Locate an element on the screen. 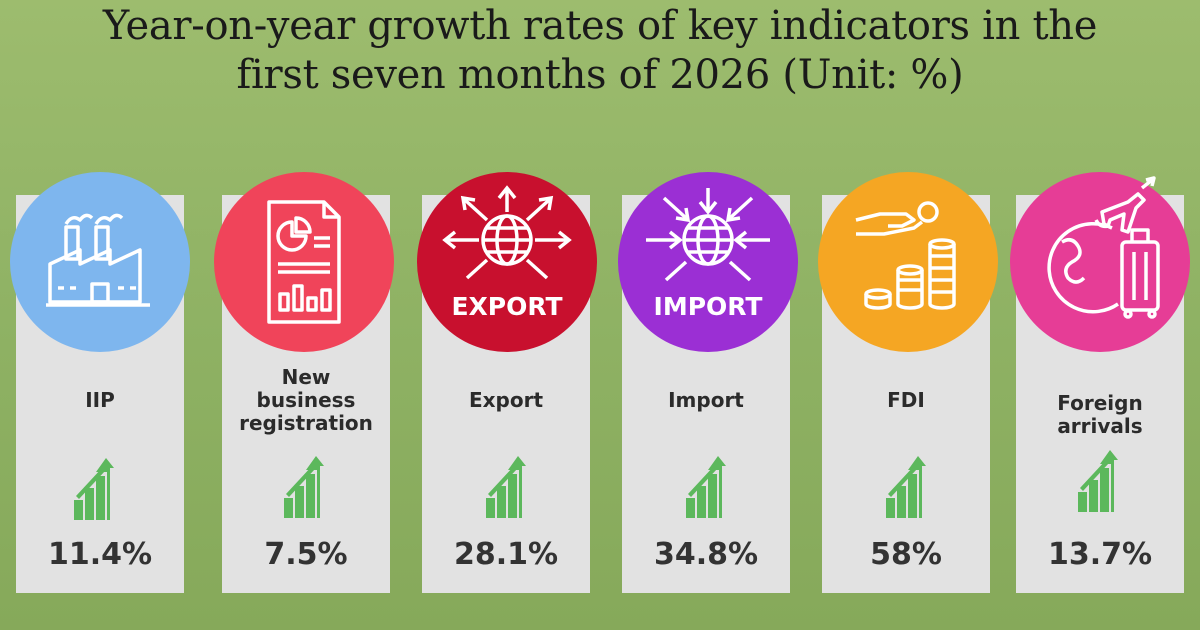  globe-inward-arrows-icon: IMPORT is located at coordinates (708, 254).